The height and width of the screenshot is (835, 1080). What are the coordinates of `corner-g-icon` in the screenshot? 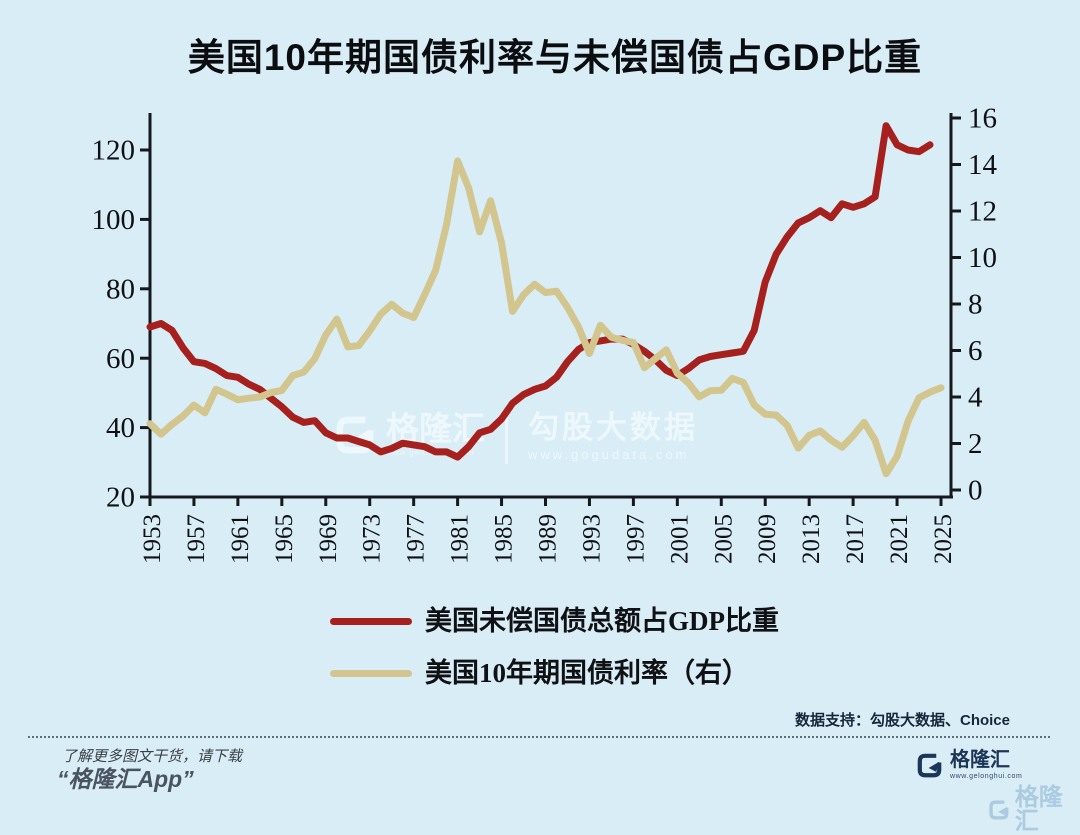 It's located at (999, 810).